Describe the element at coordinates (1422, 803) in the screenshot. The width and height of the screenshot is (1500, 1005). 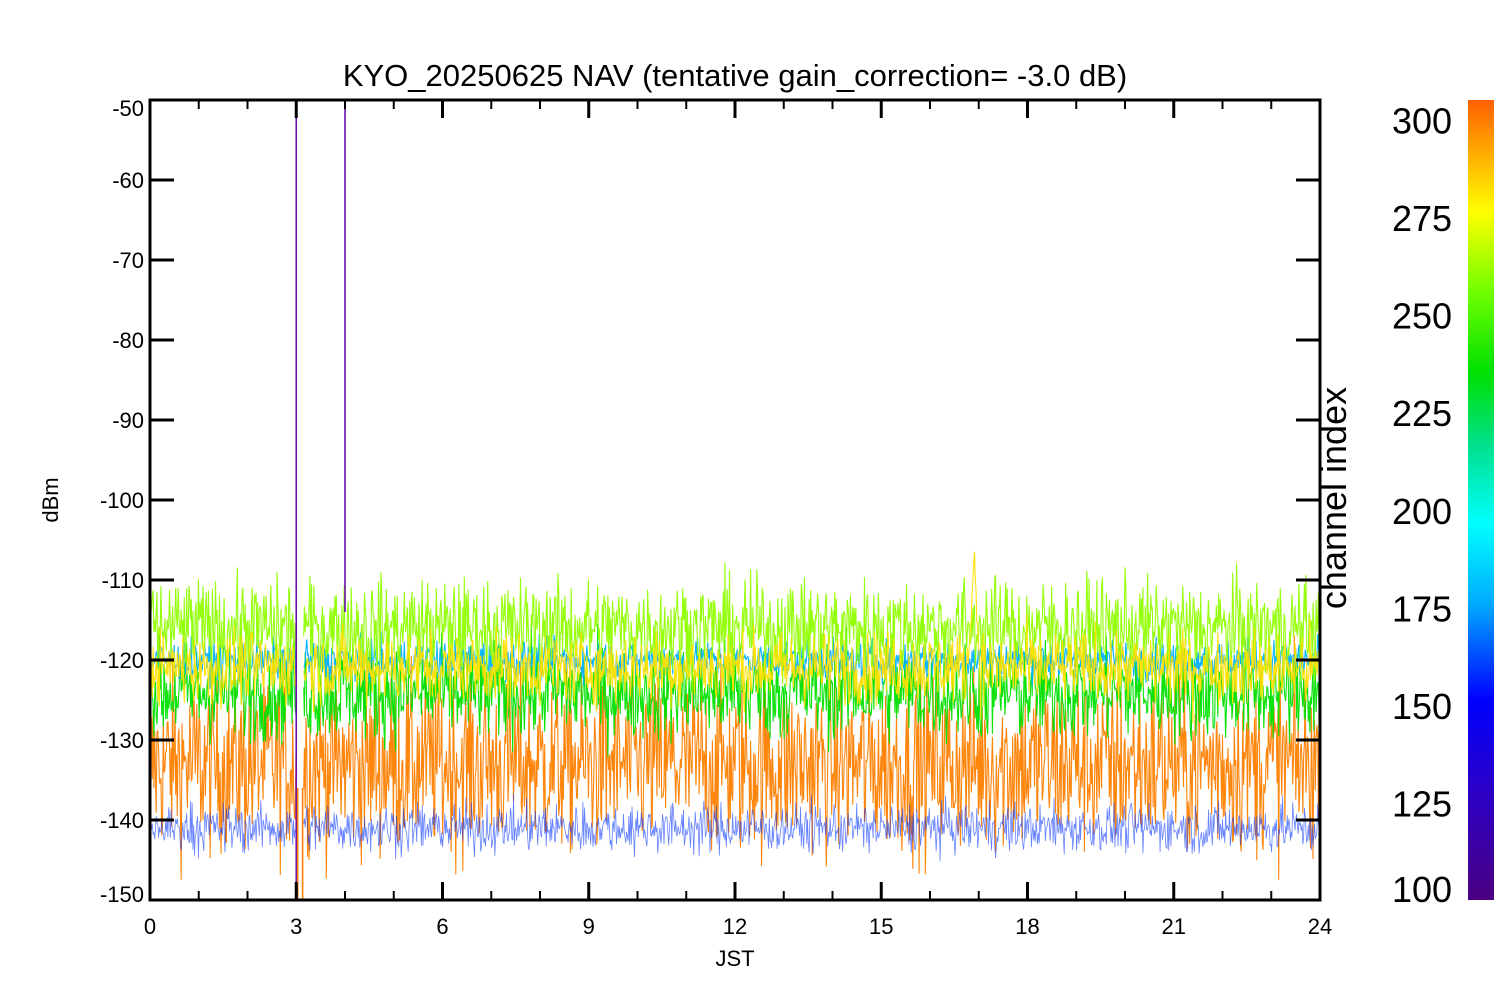
I see `colorbar-tick-label: 125` at that location.